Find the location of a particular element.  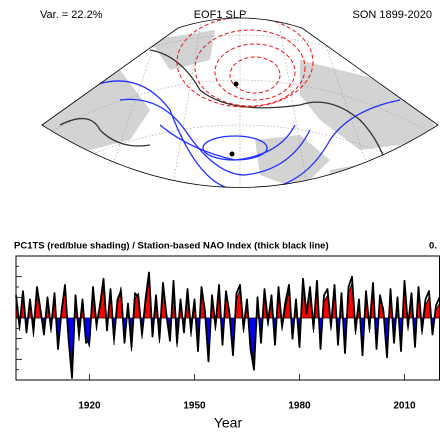

x-tick-label: 1950 is located at coordinates (194, 406).